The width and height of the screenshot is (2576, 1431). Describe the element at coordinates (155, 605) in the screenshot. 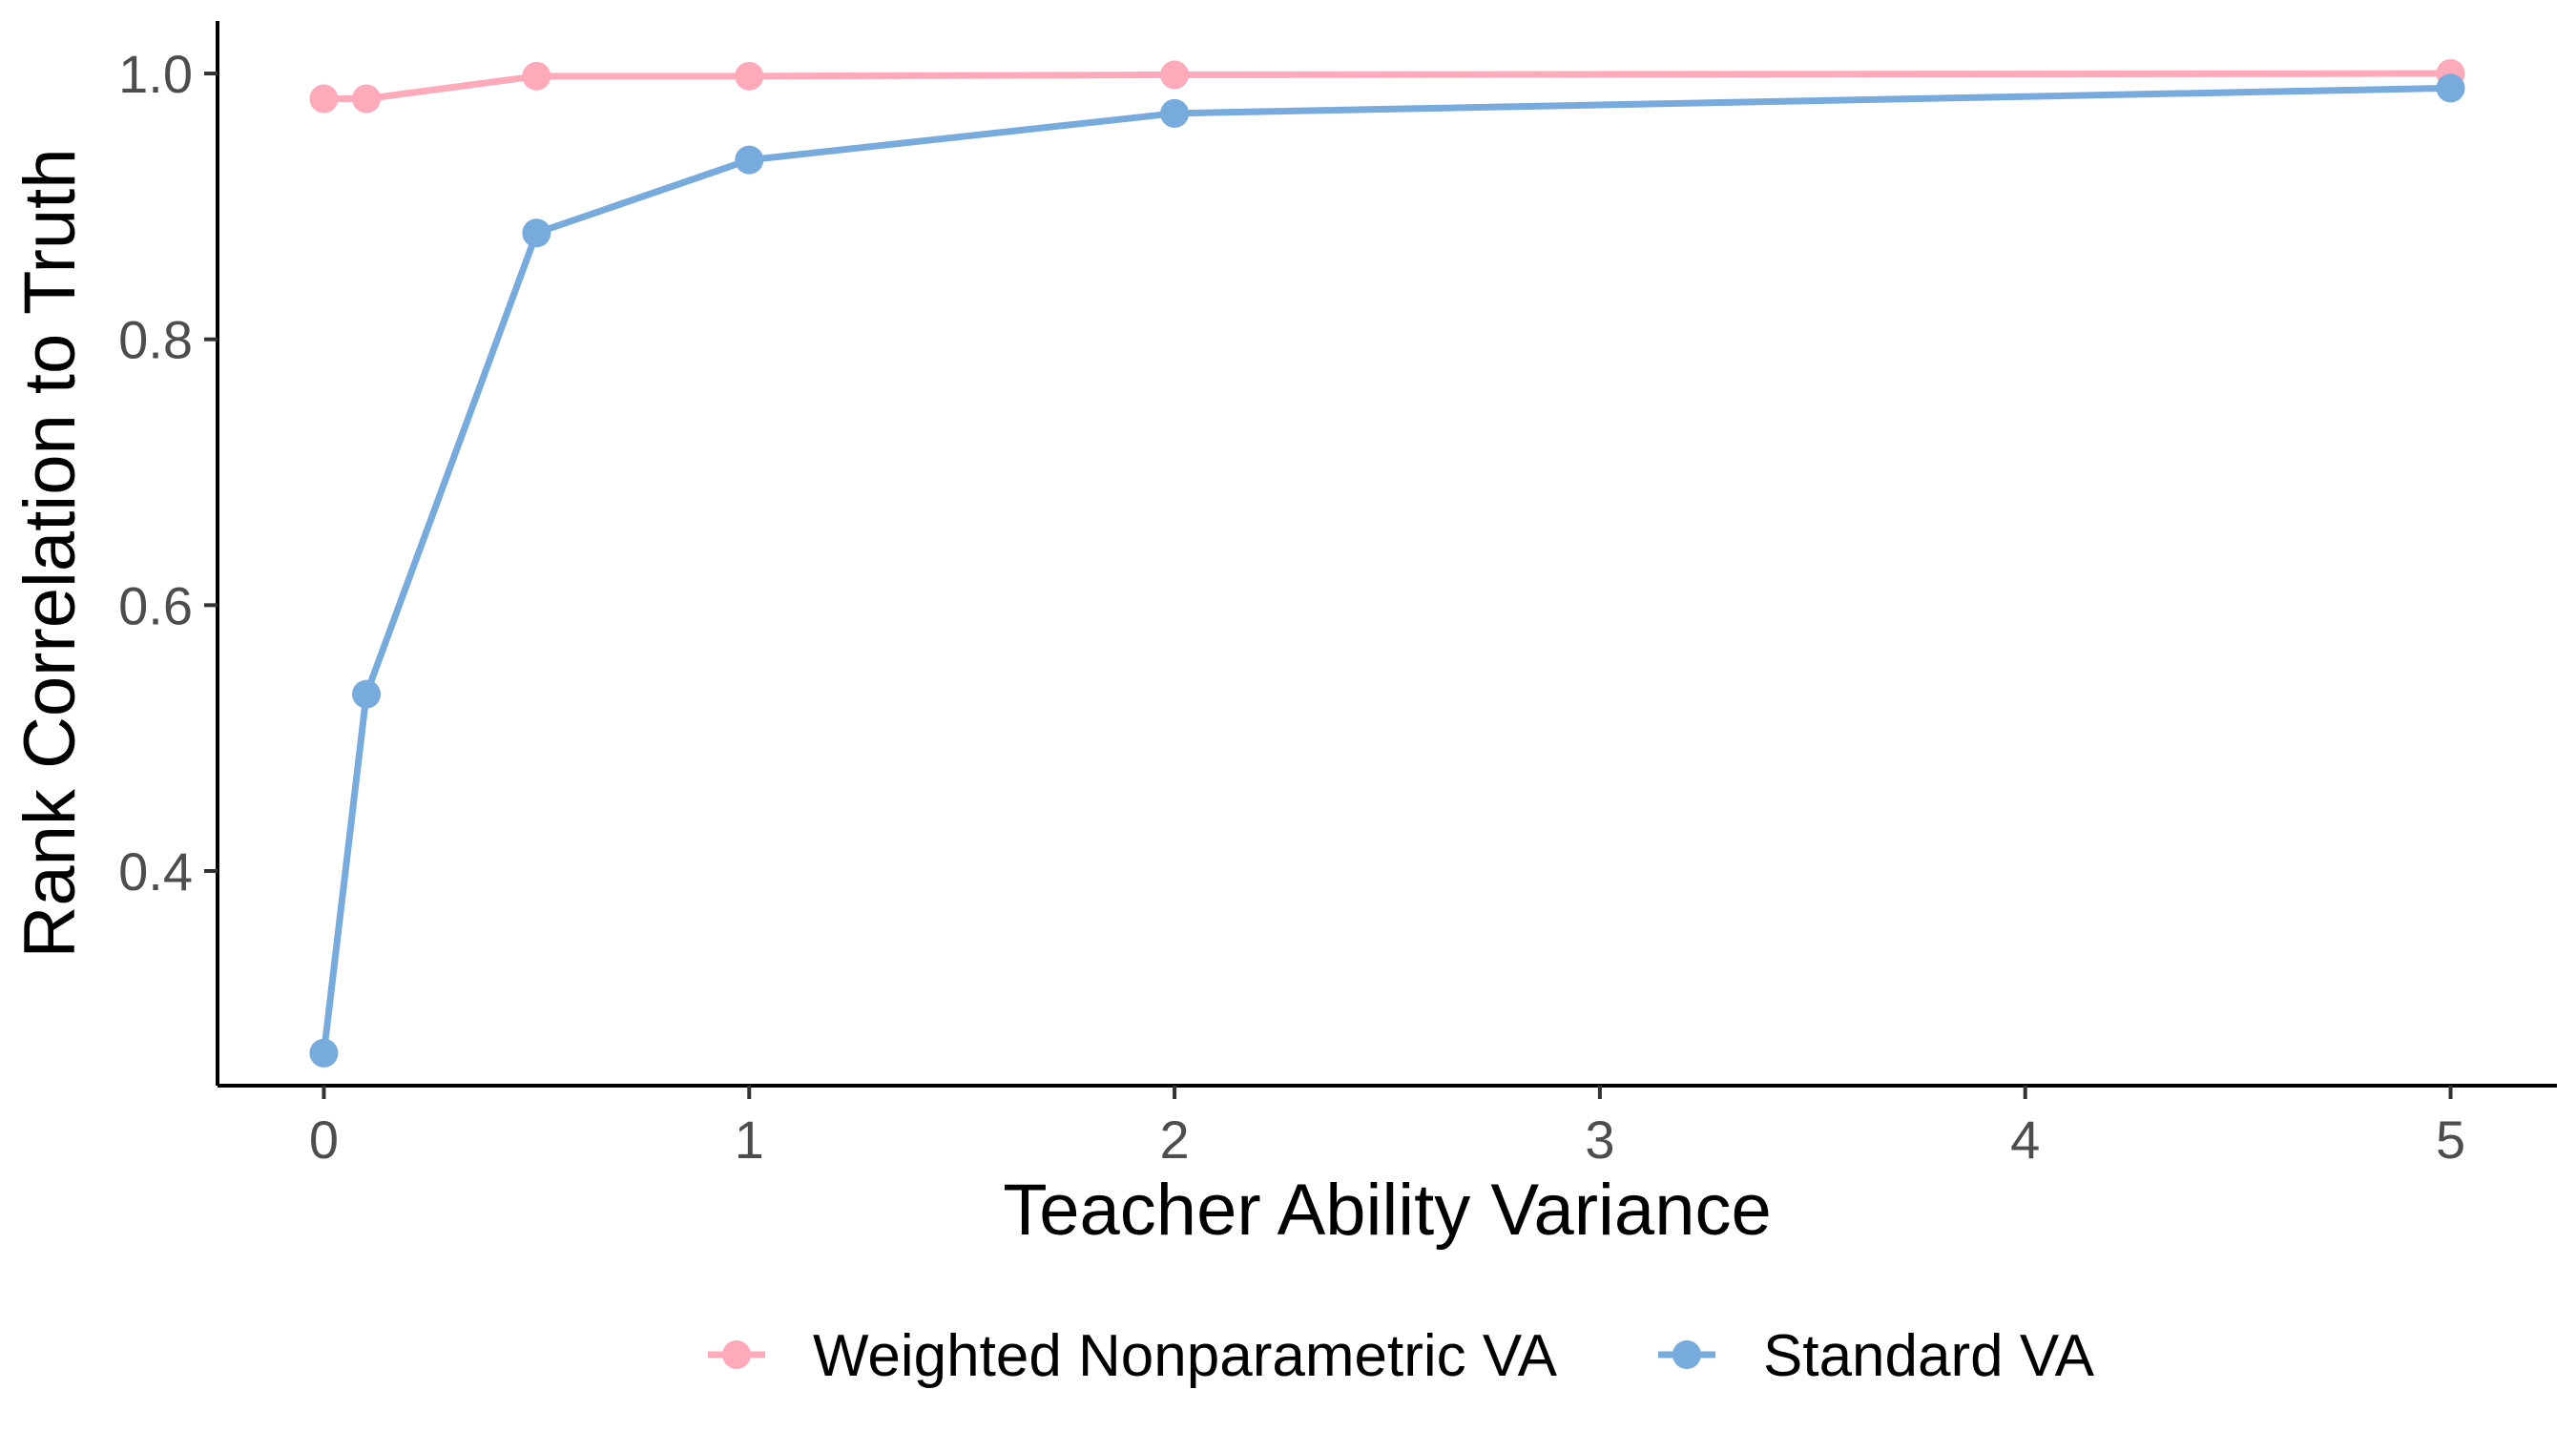

I see `y-tick-label: 0.6` at that location.